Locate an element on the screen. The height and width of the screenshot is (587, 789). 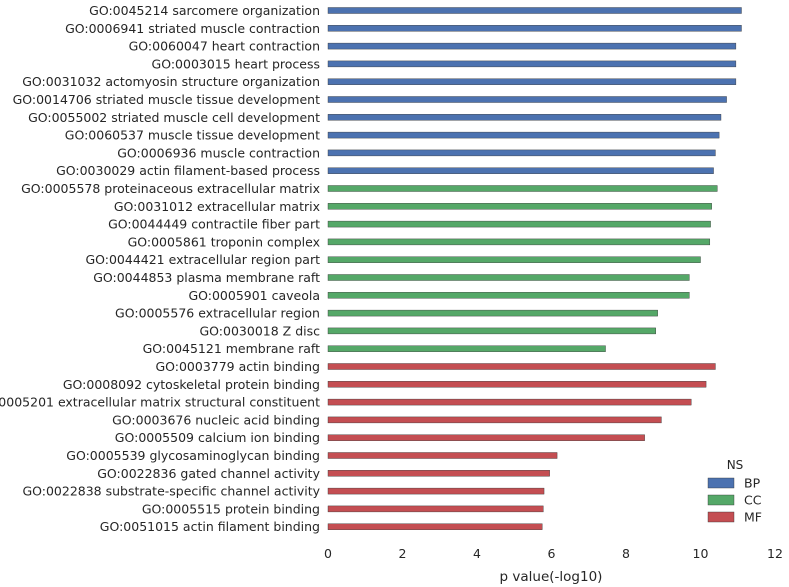
category-label: GO:0031012 extracellular matrix is located at coordinates (217, 206).